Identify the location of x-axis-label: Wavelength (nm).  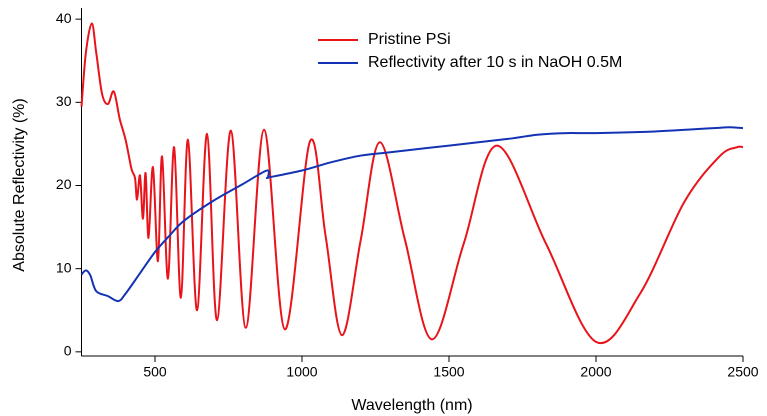
(411, 405).